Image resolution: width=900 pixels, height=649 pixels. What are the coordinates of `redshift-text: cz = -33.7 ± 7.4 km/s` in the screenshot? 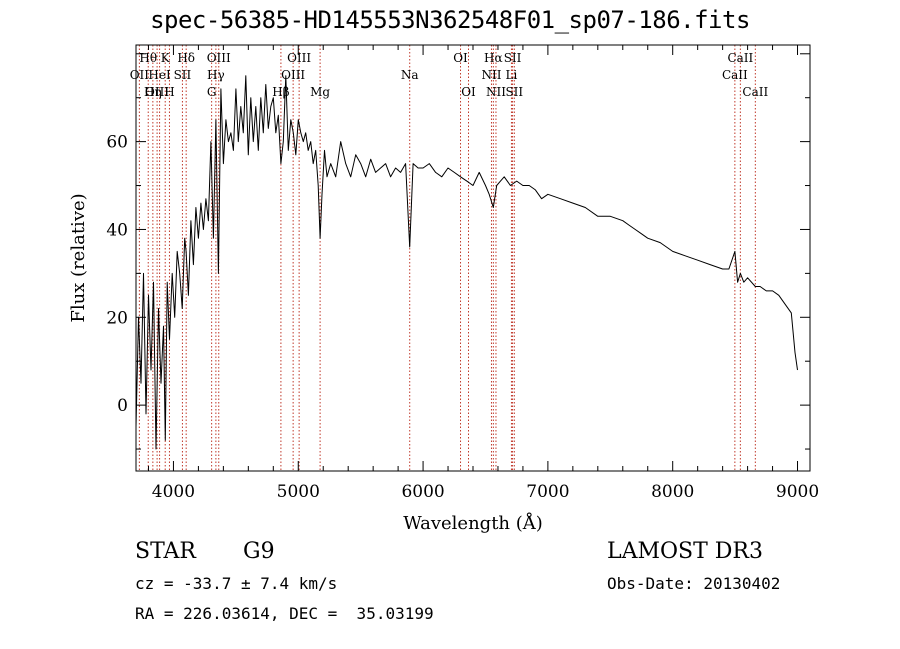 It's located at (236, 583).